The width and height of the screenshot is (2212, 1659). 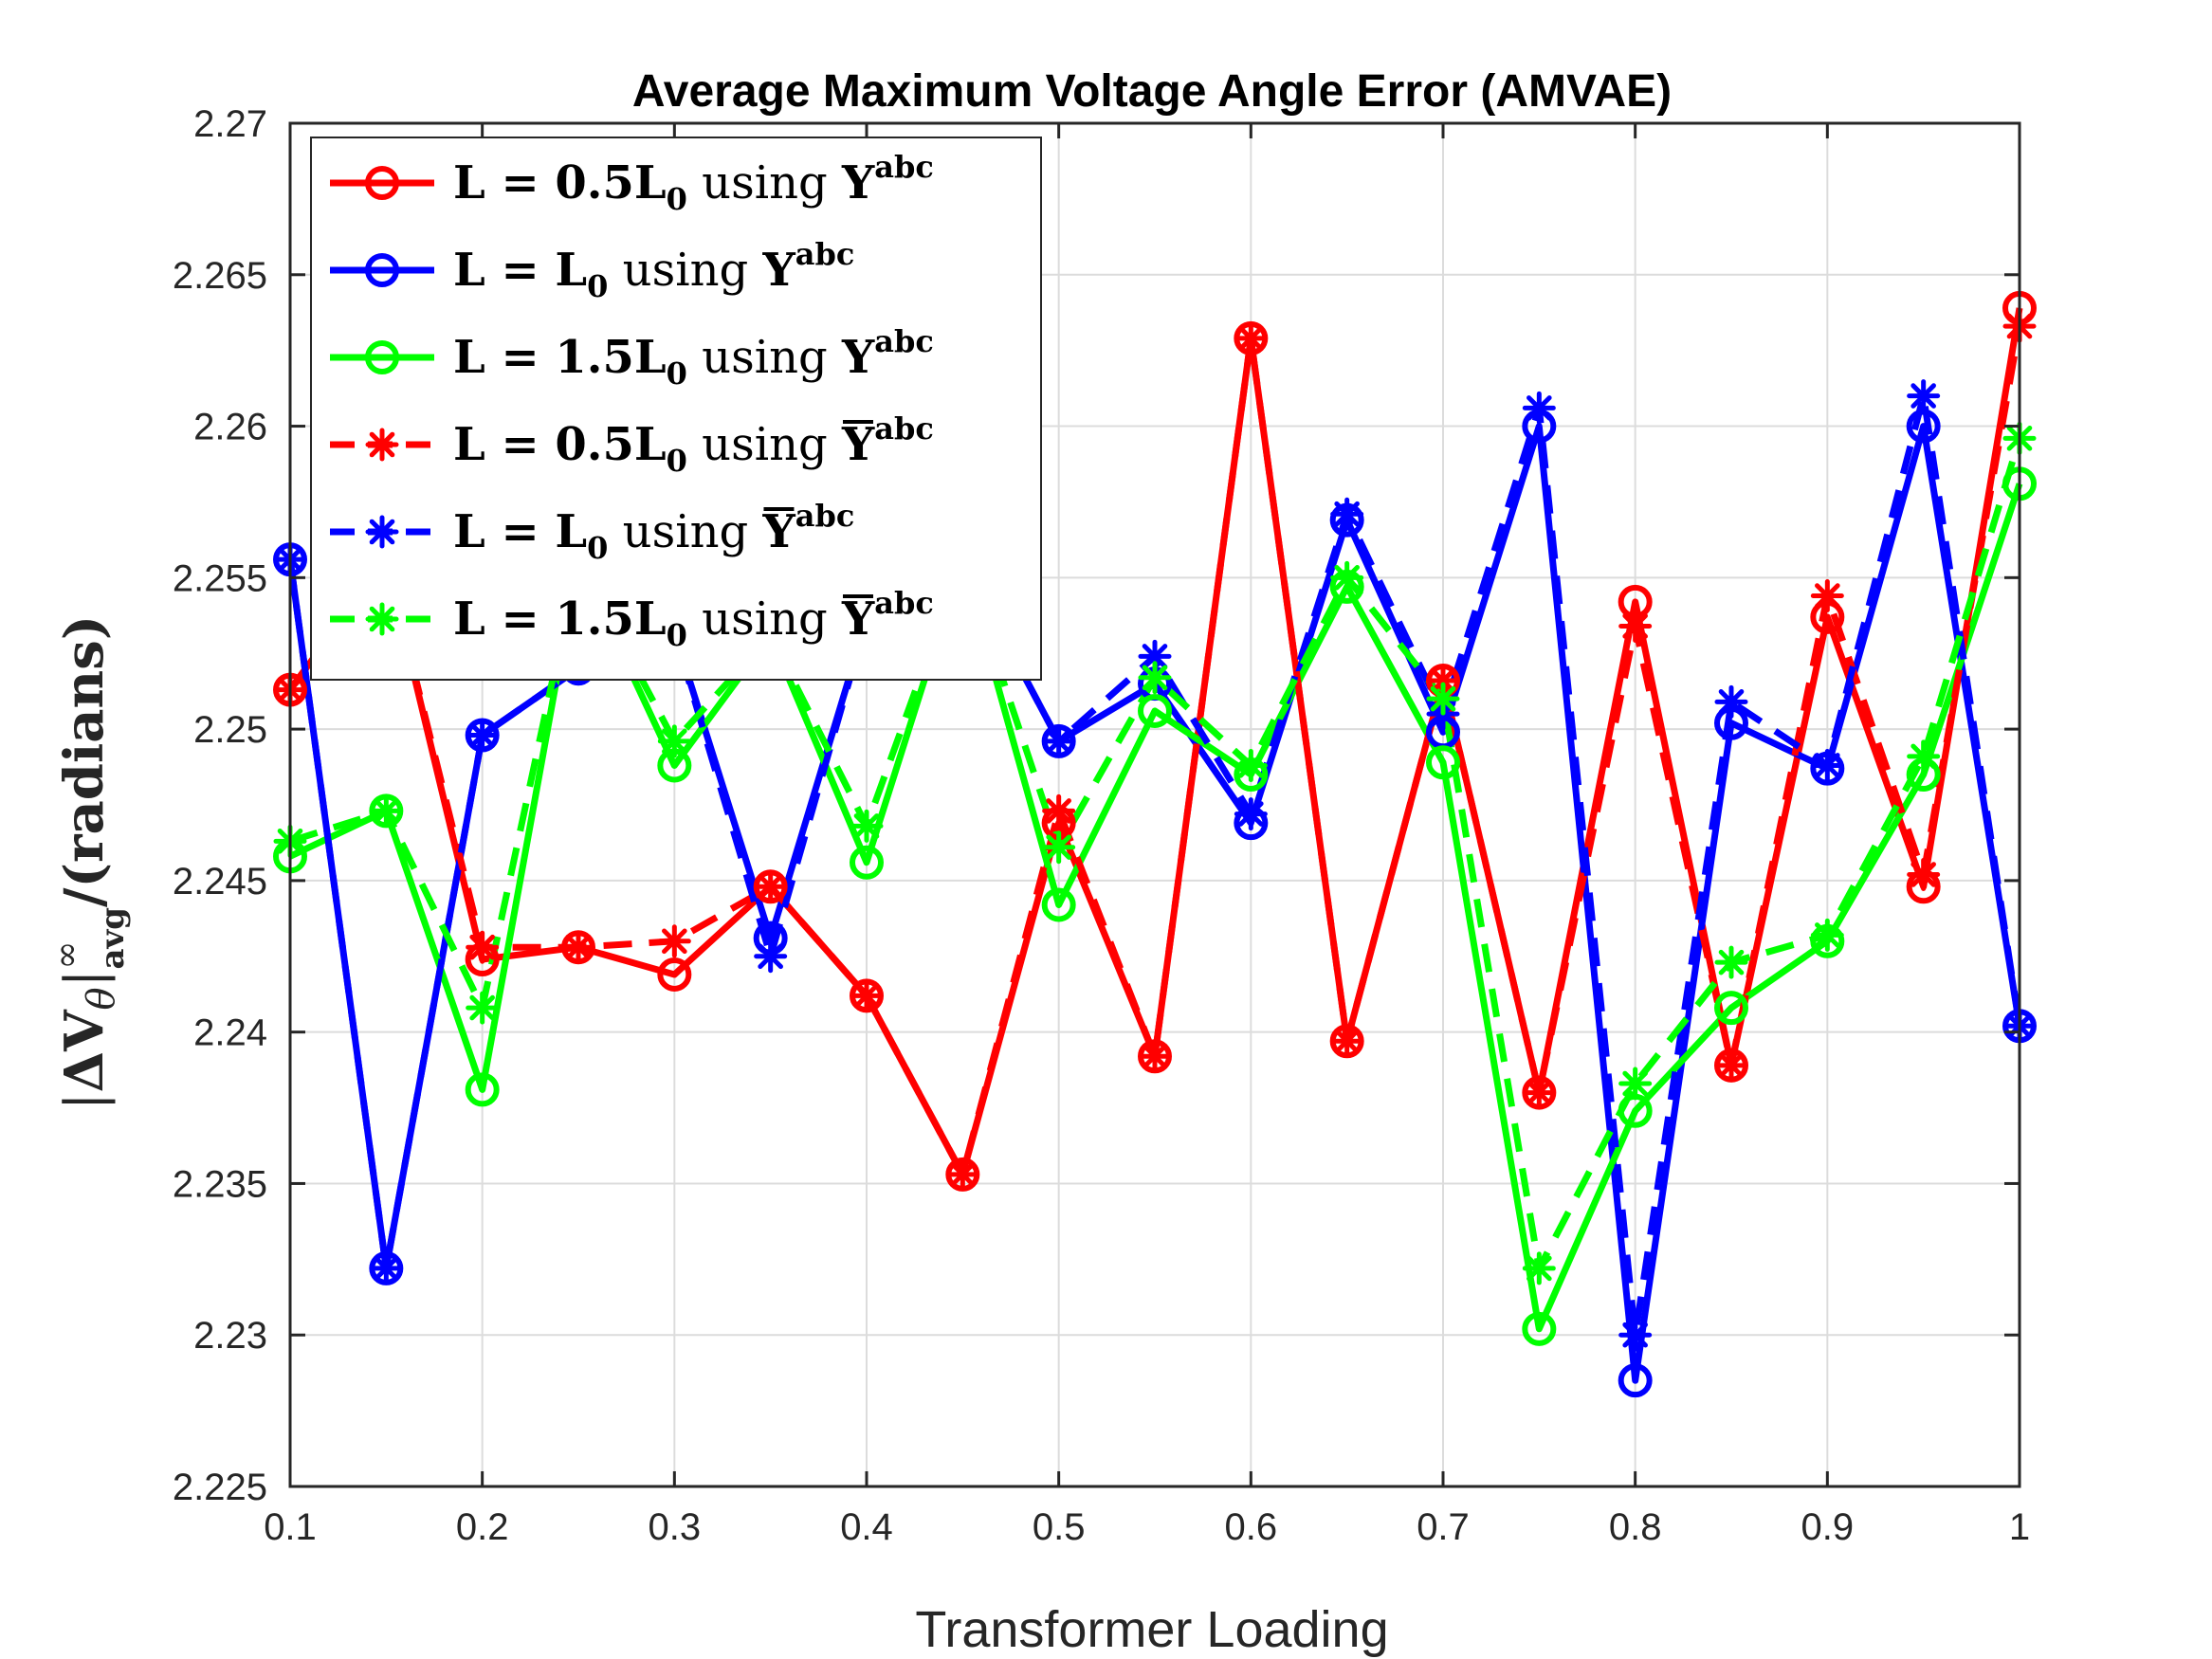 What do you see at coordinates (1251, 1527) in the screenshot?
I see `x-tick-label: 0.6` at bounding box center [1251, 1527].